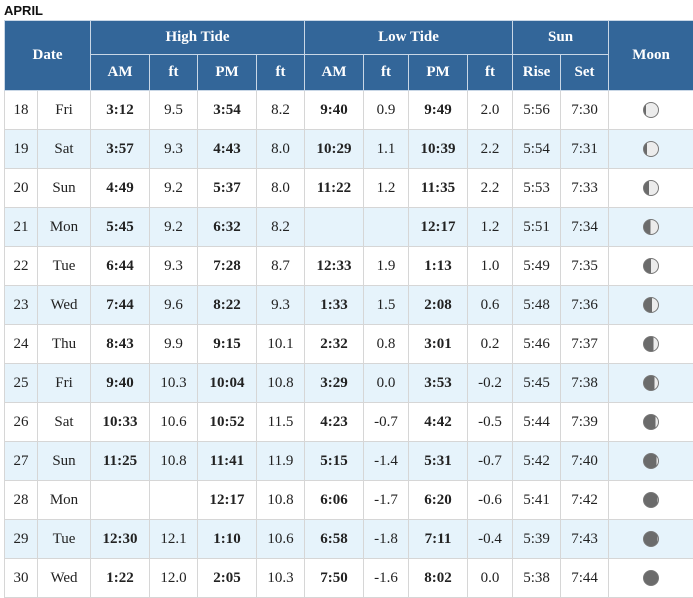 The height and width of the screenshot is (598, 693). What do you see at coordinates (23, 10) in the screenshot?
I see `month-title: APRIL` at bounding box center [23, 10].